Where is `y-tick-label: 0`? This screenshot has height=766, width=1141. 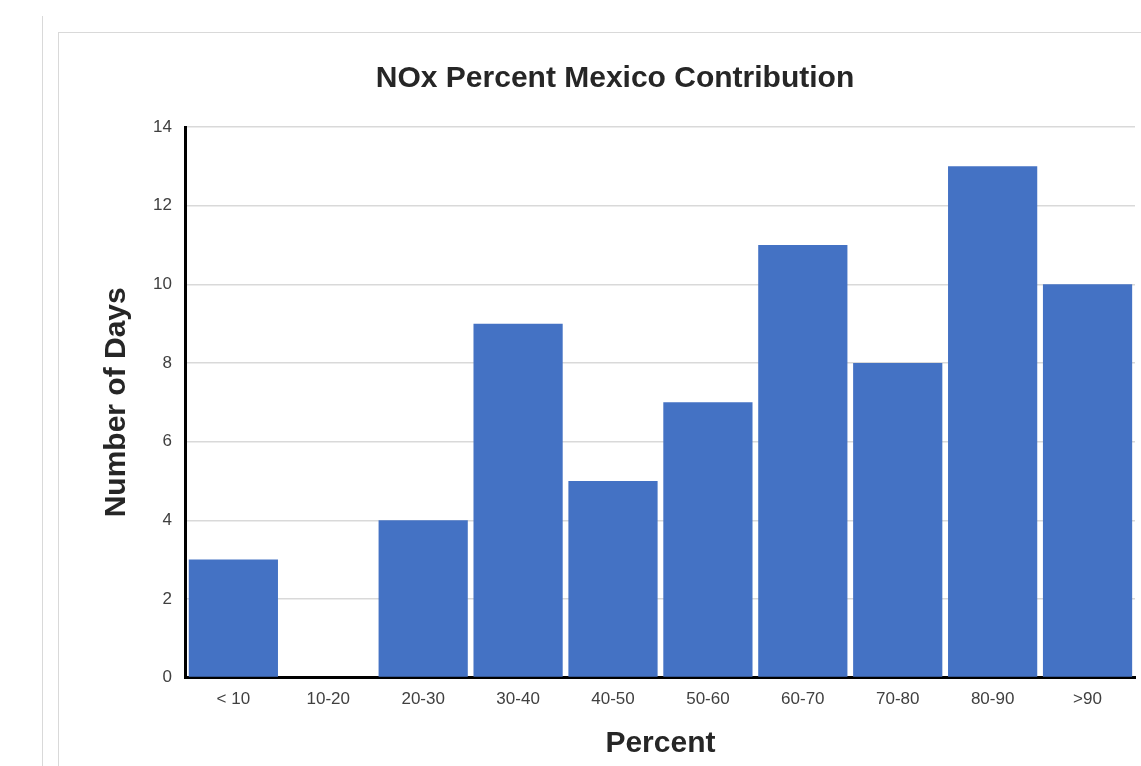
y-tick-label: 0 is located at coordinates (167, 677).